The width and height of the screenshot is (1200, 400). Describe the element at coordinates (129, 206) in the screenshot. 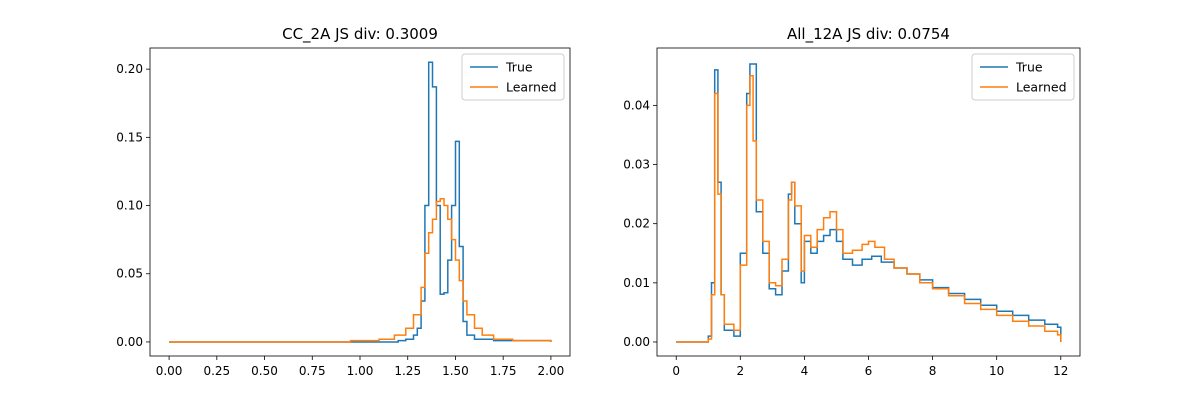

I see `y-tick-label: 0.10` at that location.